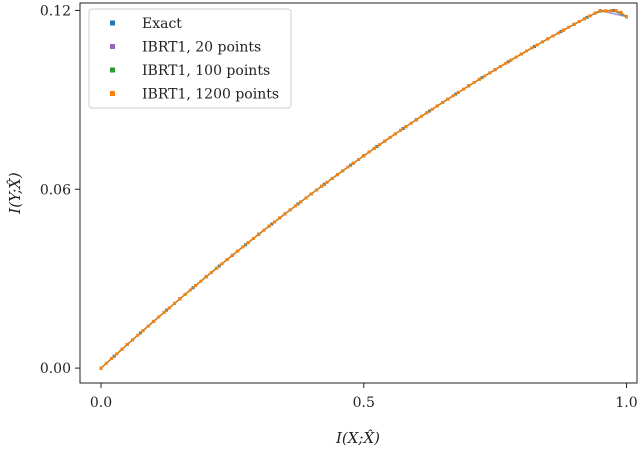 The width and height of the screenshot is (640, 451). I want to click on y-tick-label: 0.12, so click(55, 11).